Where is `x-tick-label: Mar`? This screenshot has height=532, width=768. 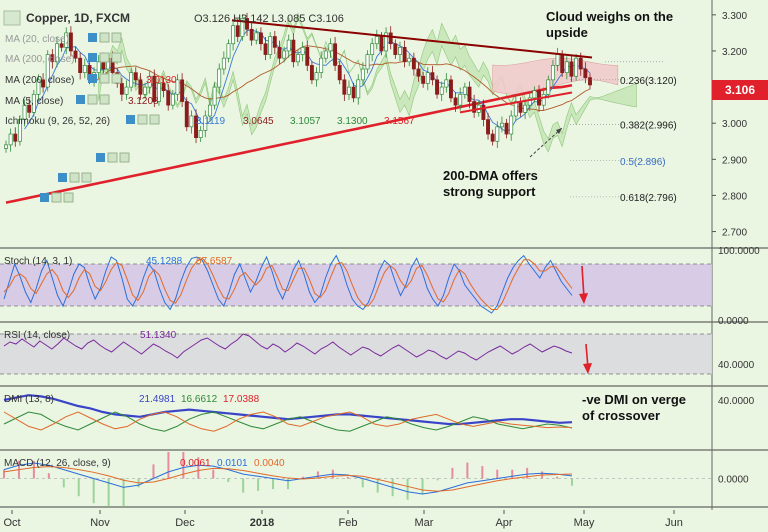 x-tick-label: Mar is located at coordinates (424, 523).